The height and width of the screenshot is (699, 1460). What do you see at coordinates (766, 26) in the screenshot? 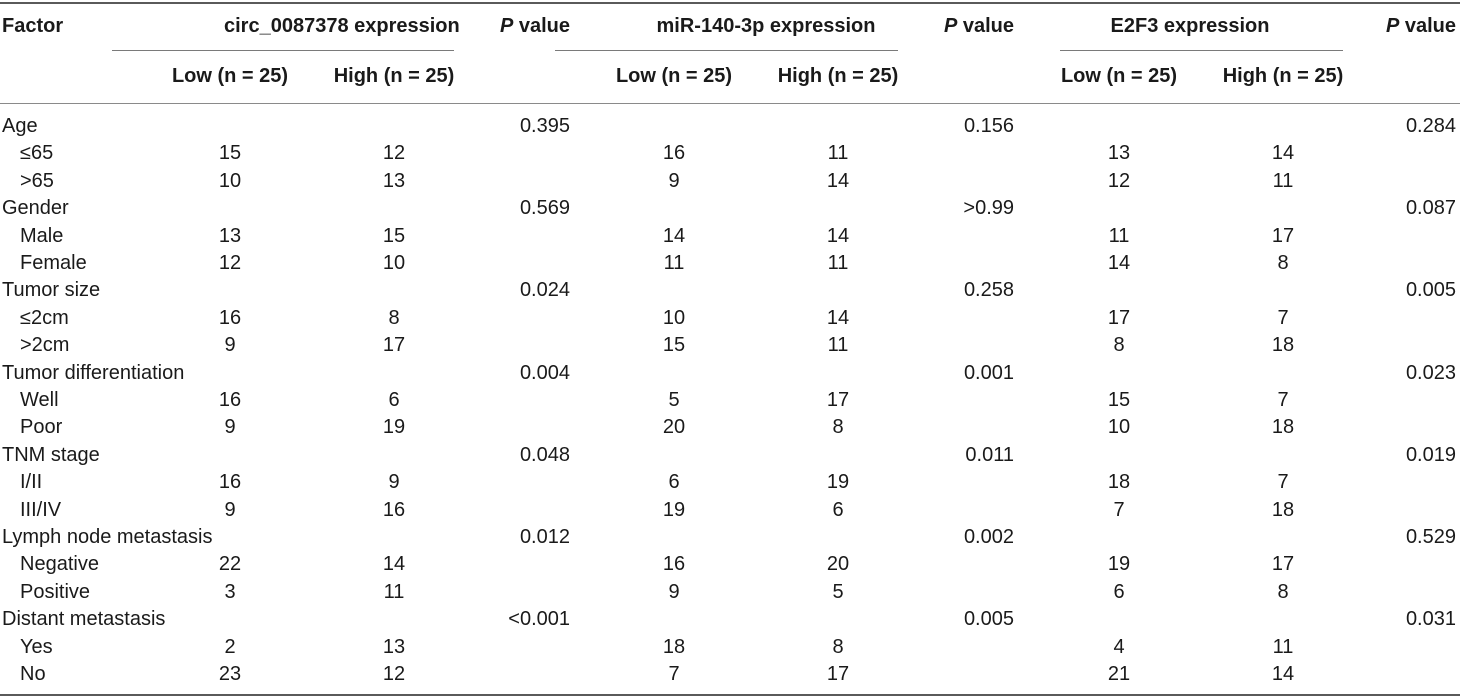
I see `group-header-mir: miR-140-3p expression` at bounding box center [766, 26].